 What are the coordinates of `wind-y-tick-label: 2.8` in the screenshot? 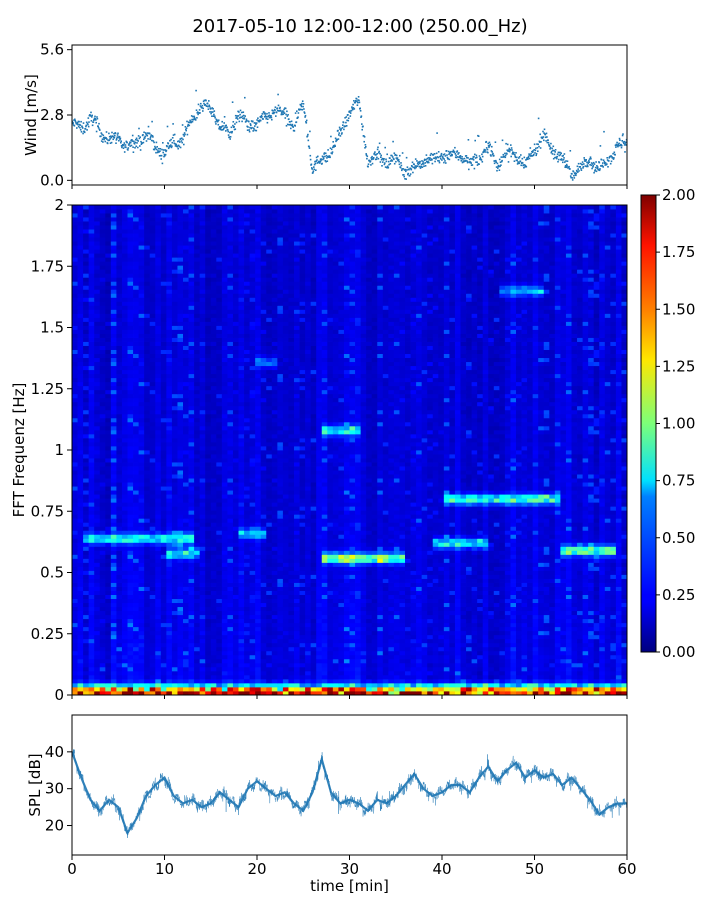 It's located at (52, 115).